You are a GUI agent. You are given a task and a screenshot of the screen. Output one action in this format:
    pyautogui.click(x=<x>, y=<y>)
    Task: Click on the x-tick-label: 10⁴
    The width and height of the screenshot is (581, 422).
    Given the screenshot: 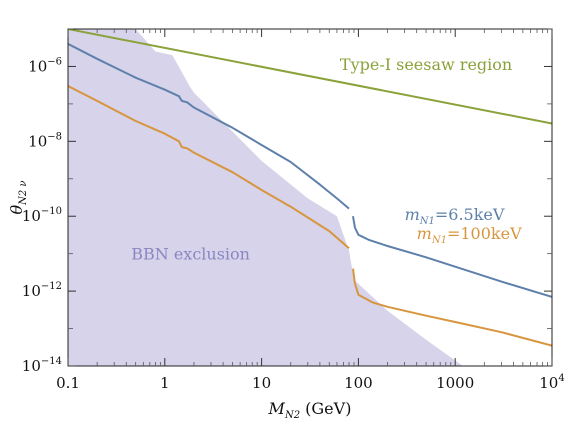 What is the action you would take?
    pyautogui.click(x=551, y=382)
    